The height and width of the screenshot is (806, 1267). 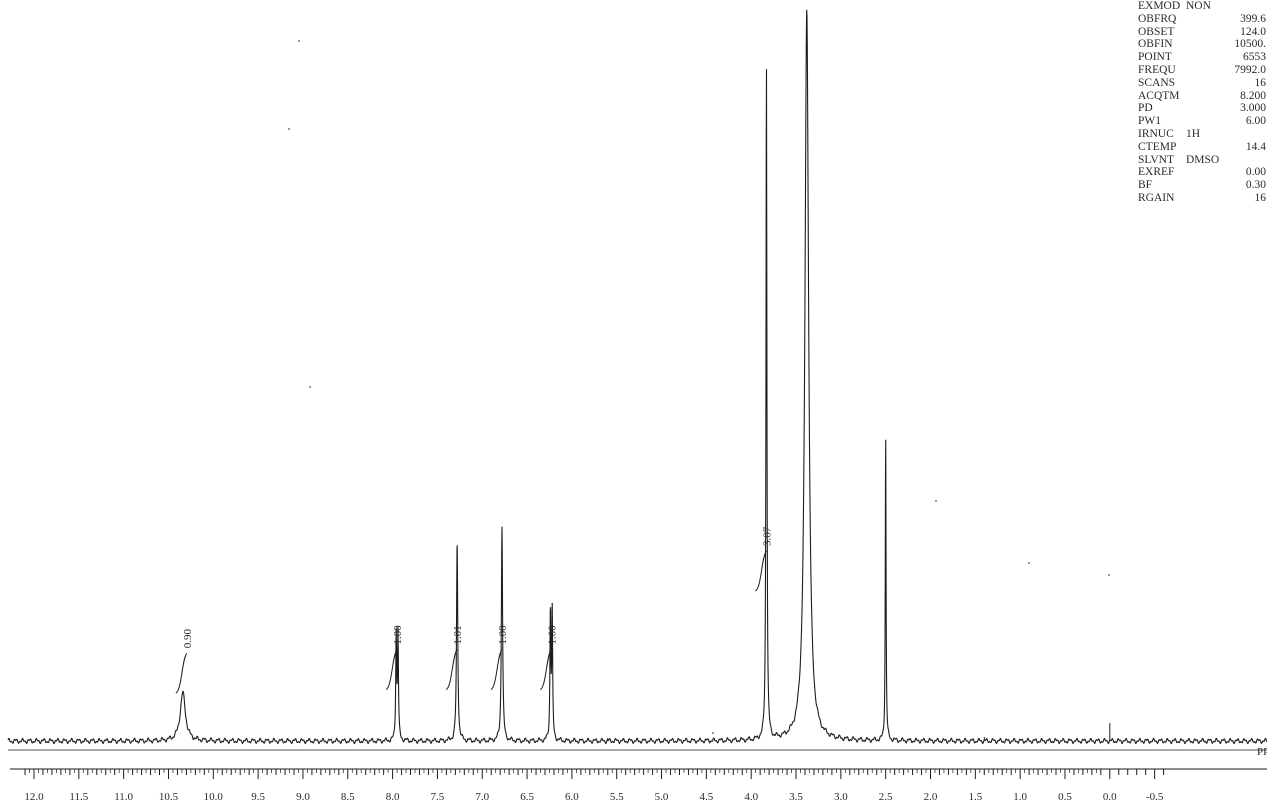 I want to click on x-tick-label: 11.0, so click(x=123, y=797).